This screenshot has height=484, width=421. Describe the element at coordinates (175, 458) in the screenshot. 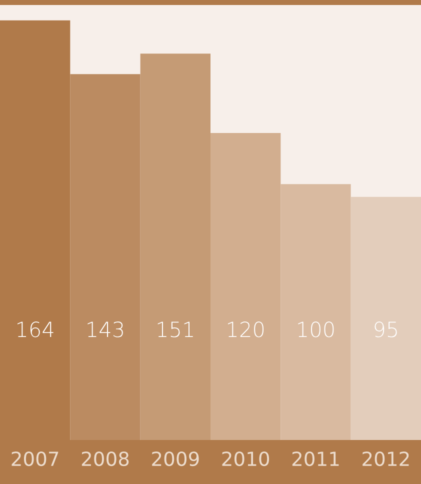

I see `x-tick-label: 2009` at that location.